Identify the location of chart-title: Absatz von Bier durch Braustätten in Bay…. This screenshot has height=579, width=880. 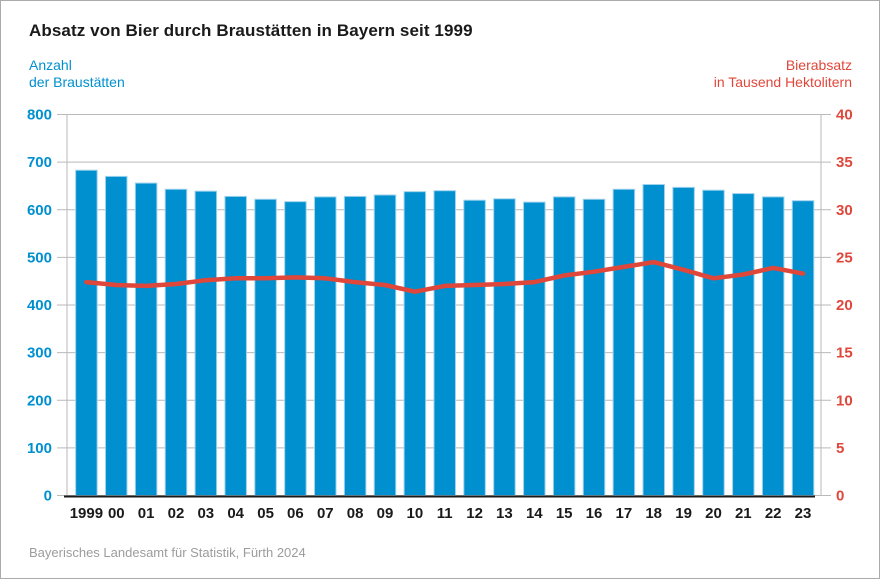
(251, 30).